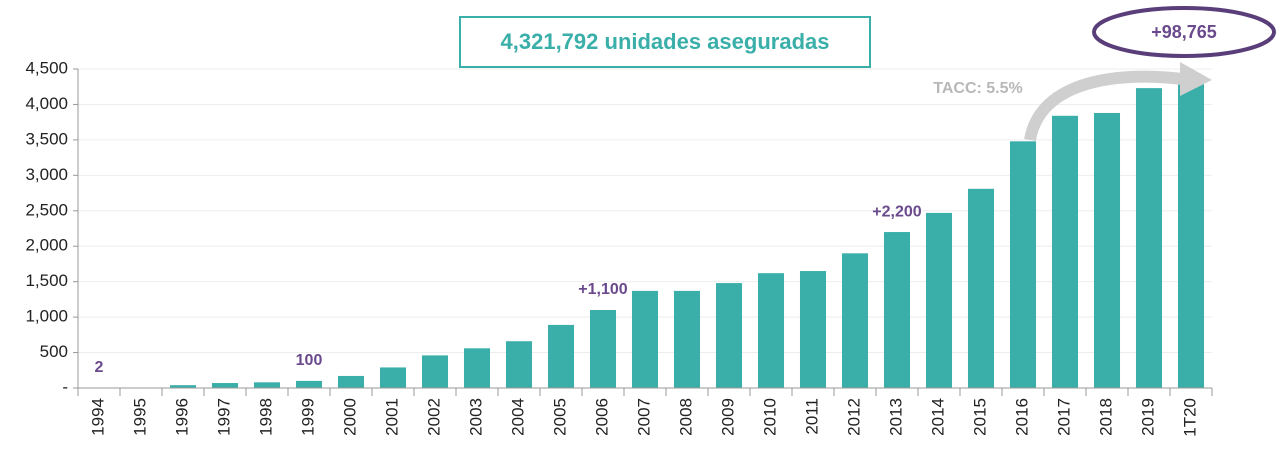  Describe the element at coordinates (896, 211) in the screenshot. I see `data-label: +2,200` at that location.